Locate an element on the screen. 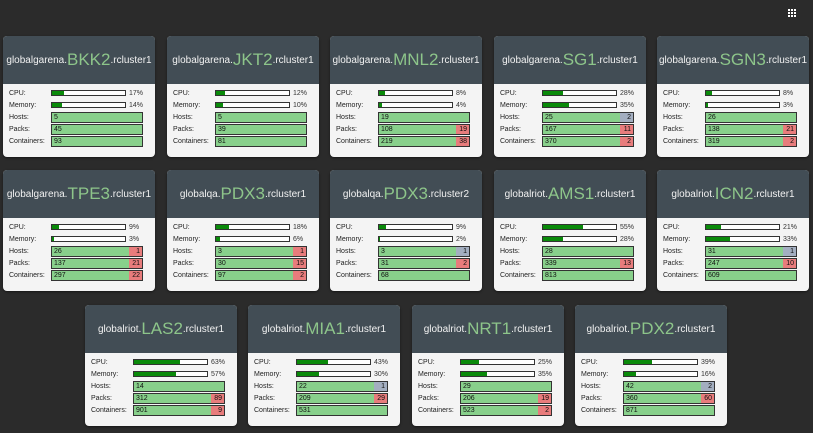 The image size is (813, 433). cluster-stats: CPU: 55% Memory: 28% Hosts: 28 Packs: is located at coordinates (570, 250).